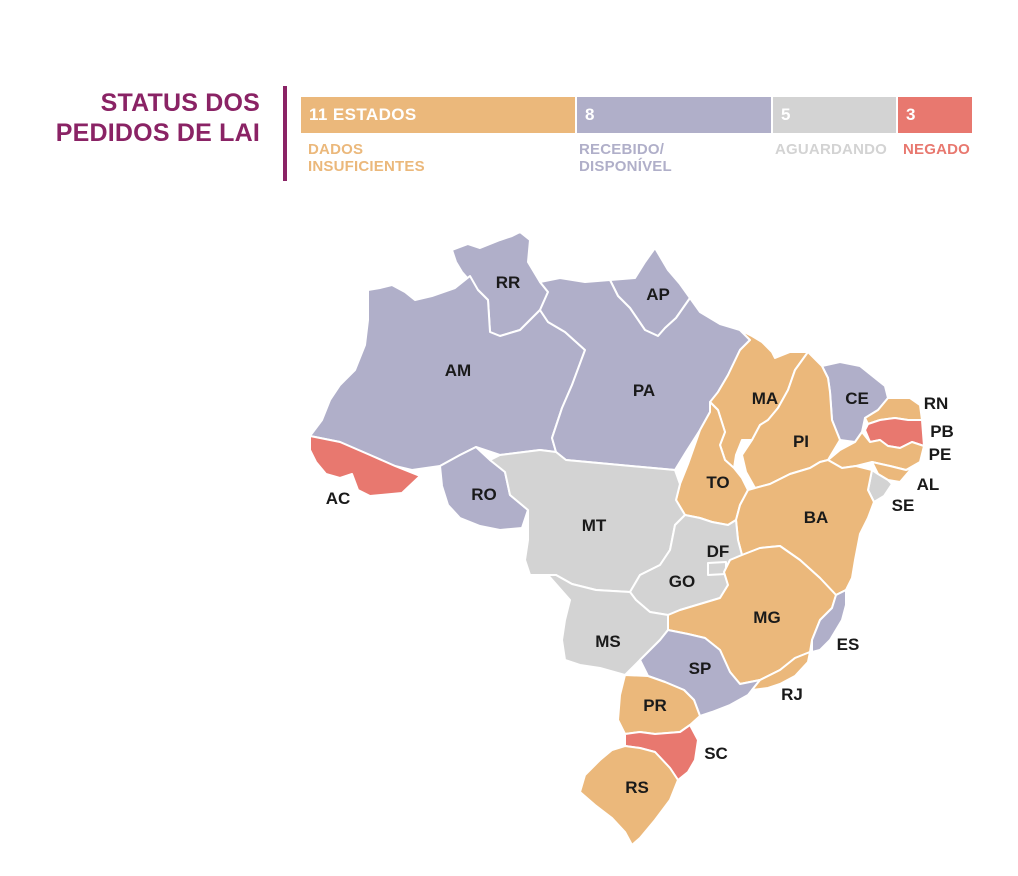 The image size is (1018, 876). Describe the element at coordinates (150, 118) in the screenshot. I see `chart-title: STATUS DOS PEDIDOS DE LAI` at that location.